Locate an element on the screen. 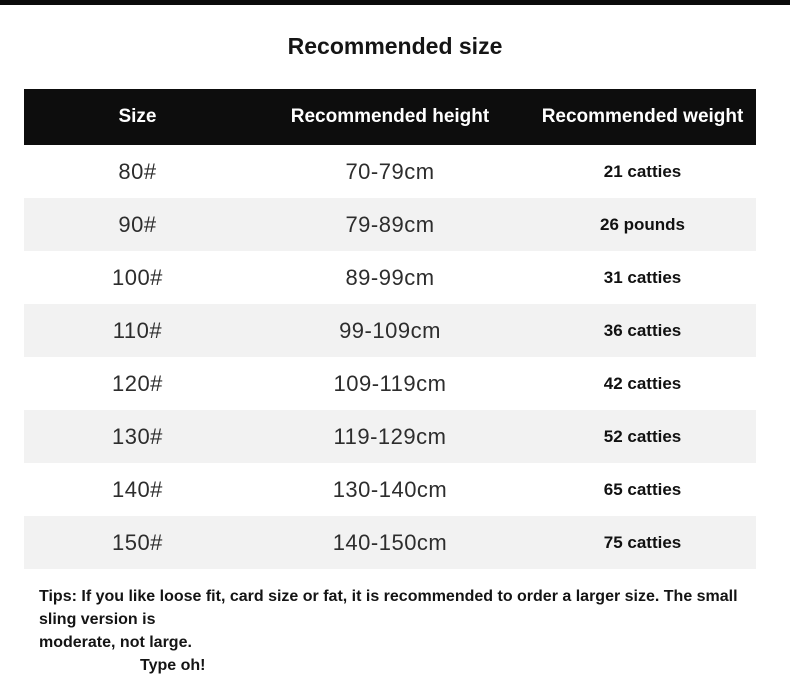 The width and height of the screenshot is (790, 677). table-row: 140# 130-140cm 65 catties is located at coordinates (390, 489).